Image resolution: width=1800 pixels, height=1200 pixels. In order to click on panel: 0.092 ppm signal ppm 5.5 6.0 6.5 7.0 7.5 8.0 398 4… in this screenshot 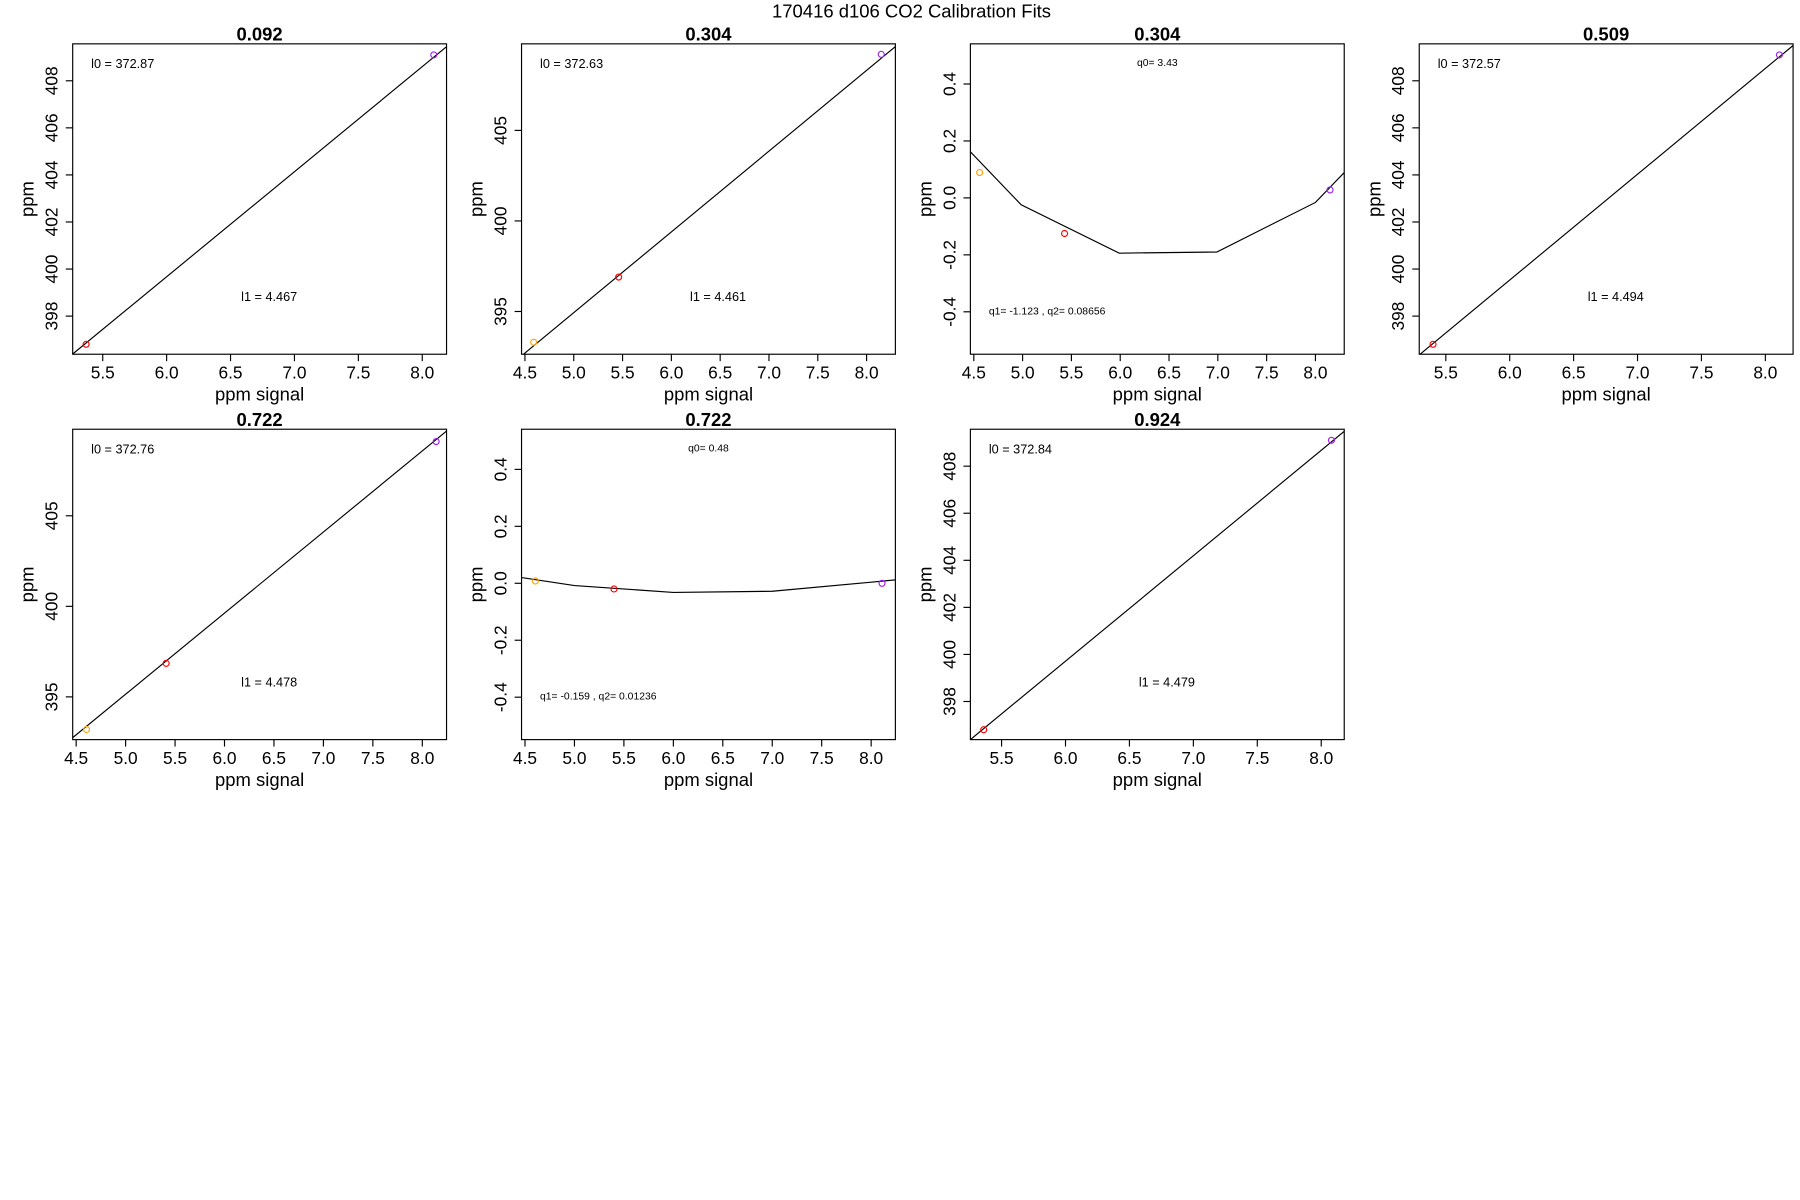, I will do `click(232, 214)`.